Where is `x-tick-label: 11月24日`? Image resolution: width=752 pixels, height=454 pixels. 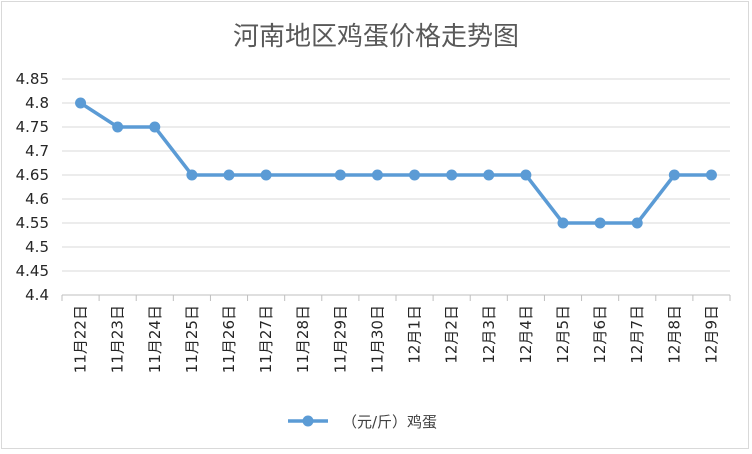 x-tick-label: 11月24日 is located at coordinates (155, 339).